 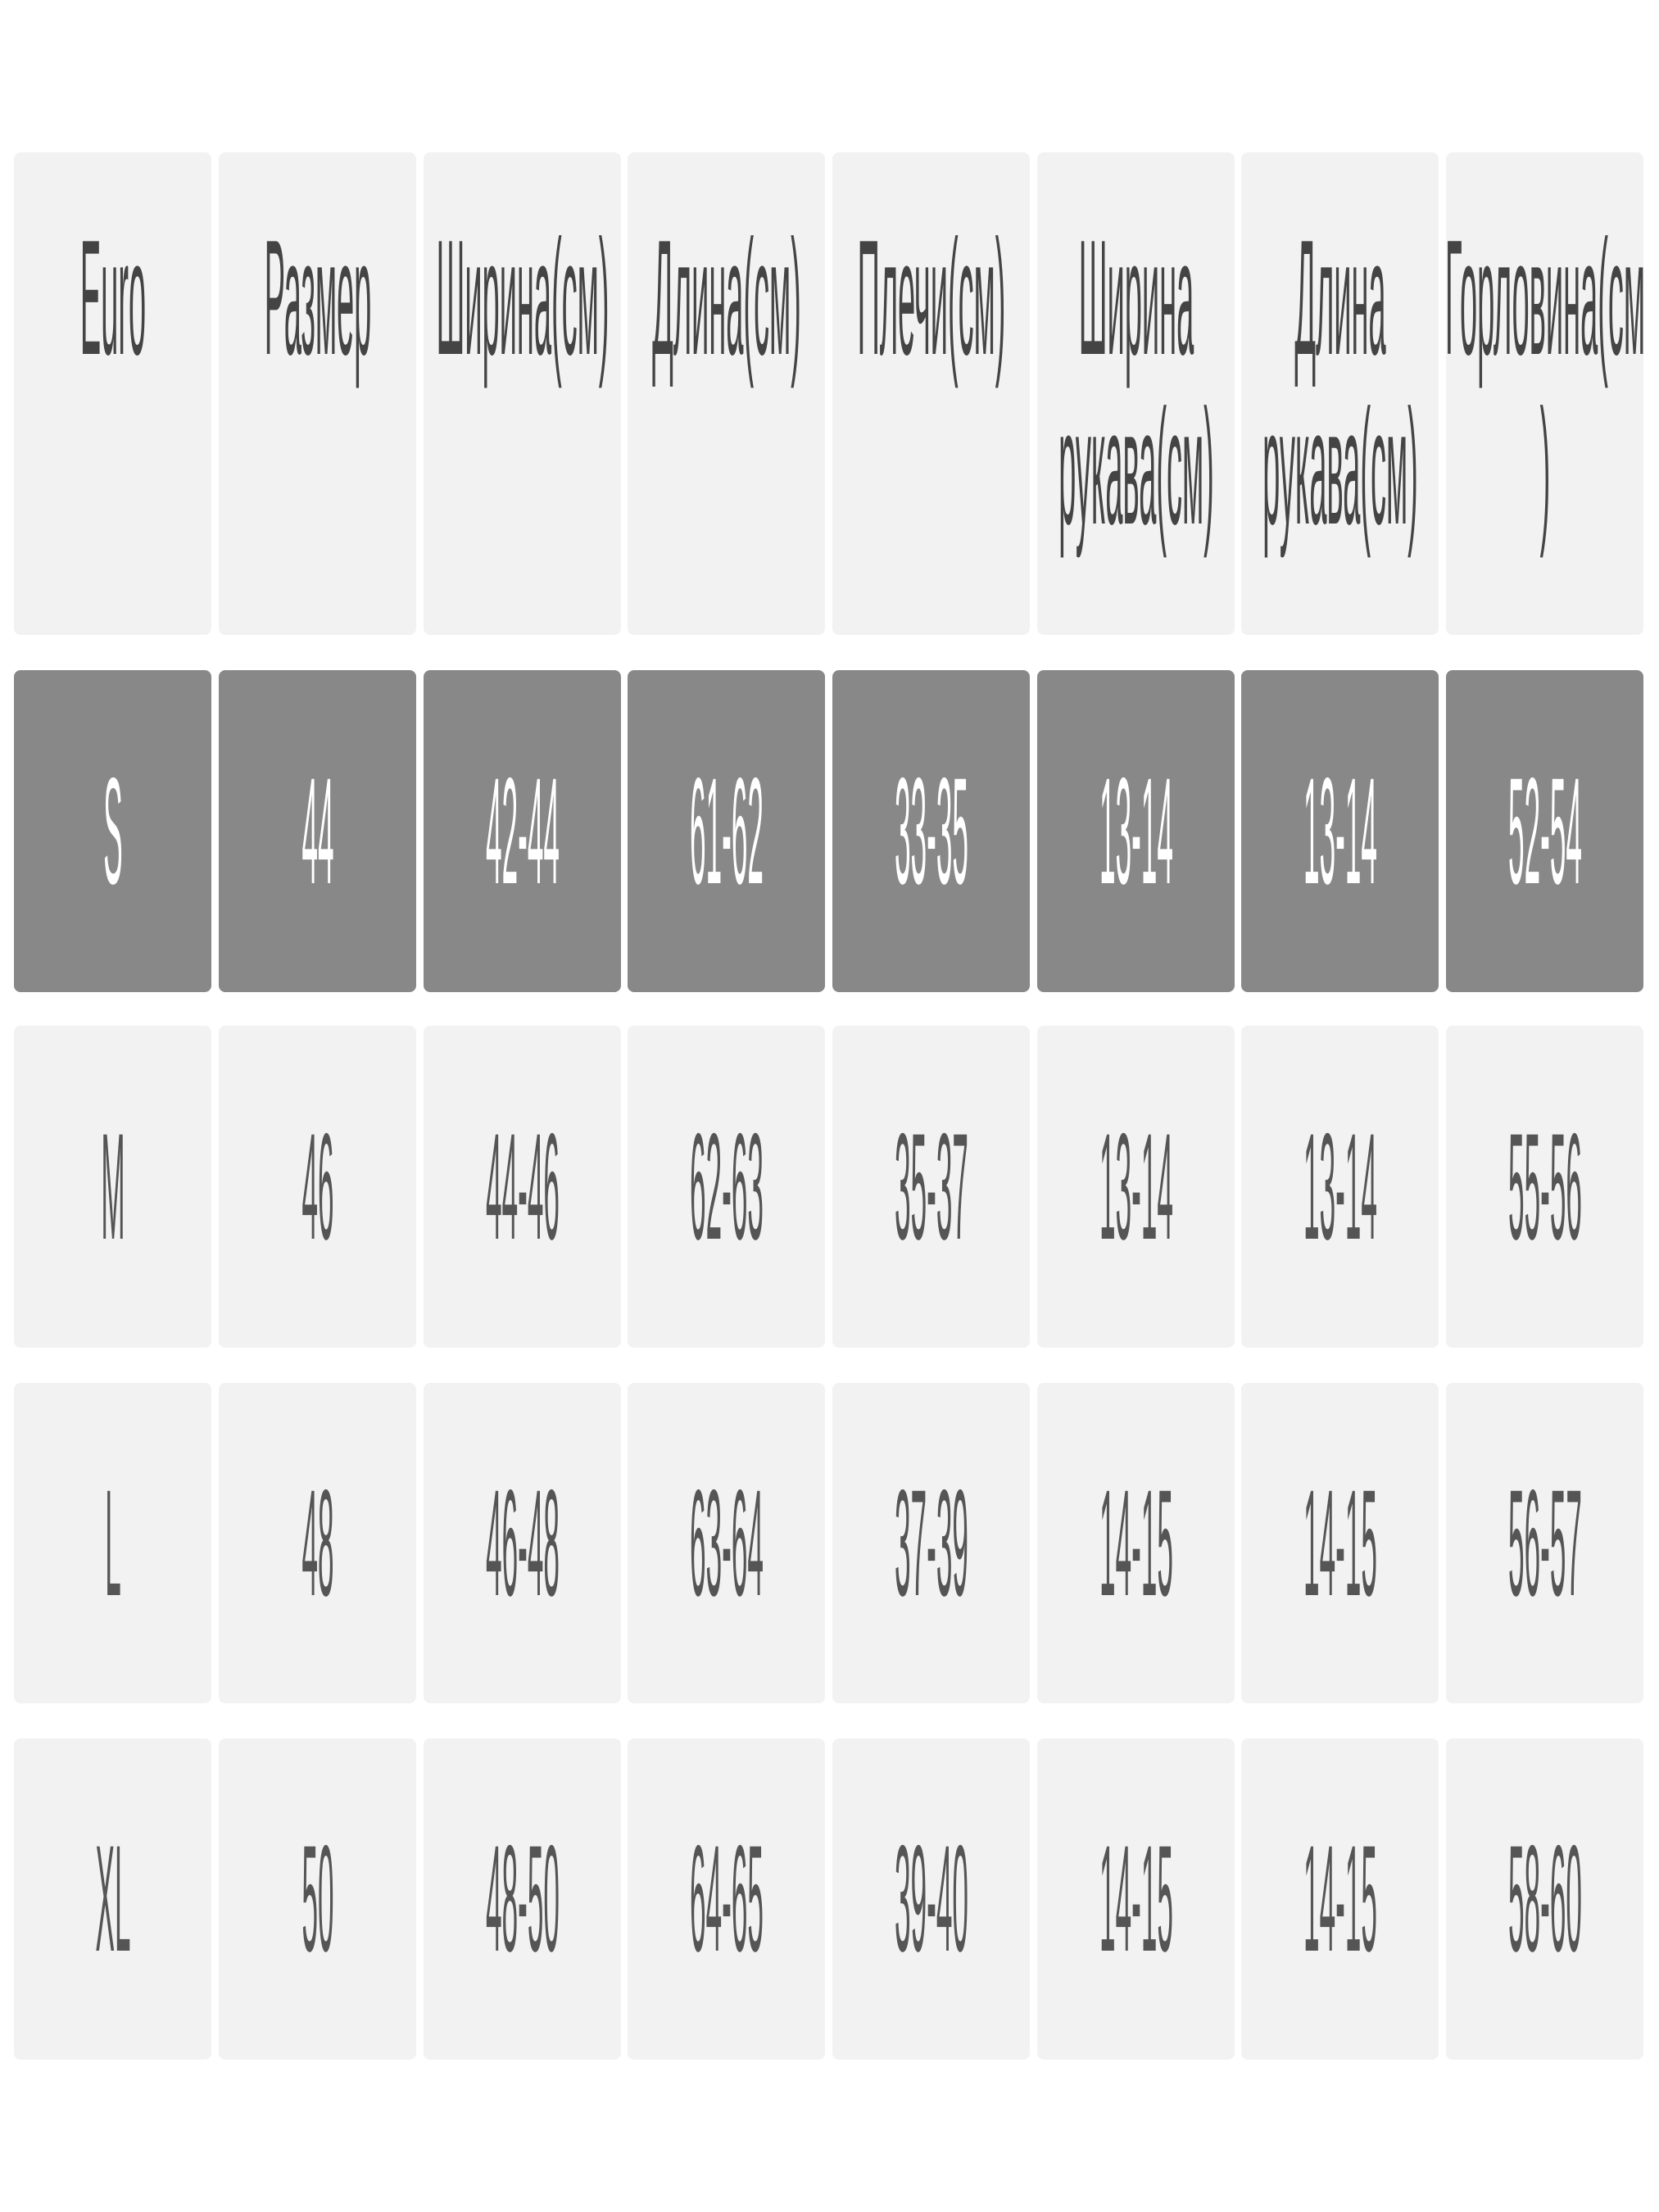 I want to click on table-cell-text: 48-50, so click(x=522, y=1899).